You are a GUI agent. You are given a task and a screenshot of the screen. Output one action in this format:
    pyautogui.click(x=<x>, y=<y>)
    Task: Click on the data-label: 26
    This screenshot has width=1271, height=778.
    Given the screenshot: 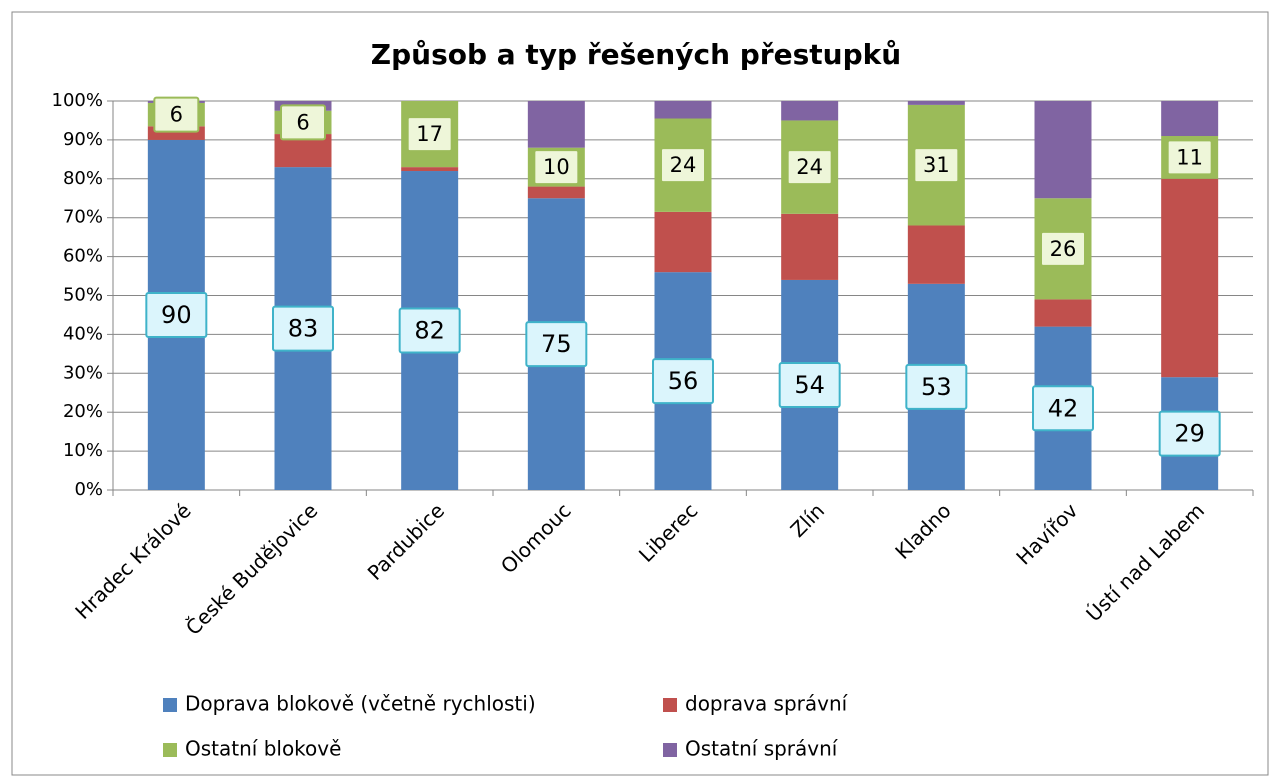 What is the action you would take?
    pyautogui.click(x=1063, y=249)
    